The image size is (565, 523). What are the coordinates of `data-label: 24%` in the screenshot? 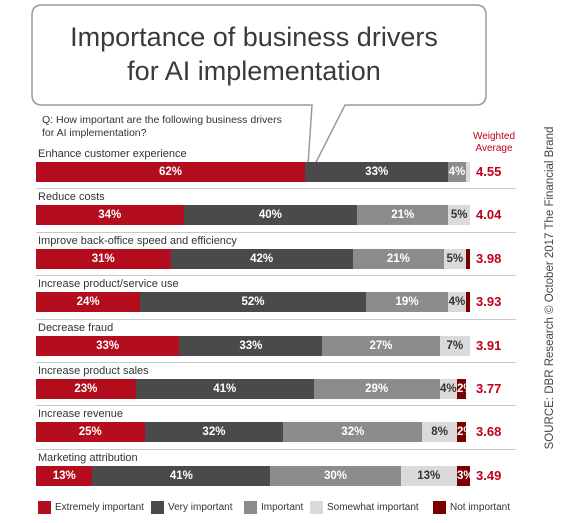 It's located at (88, 302).